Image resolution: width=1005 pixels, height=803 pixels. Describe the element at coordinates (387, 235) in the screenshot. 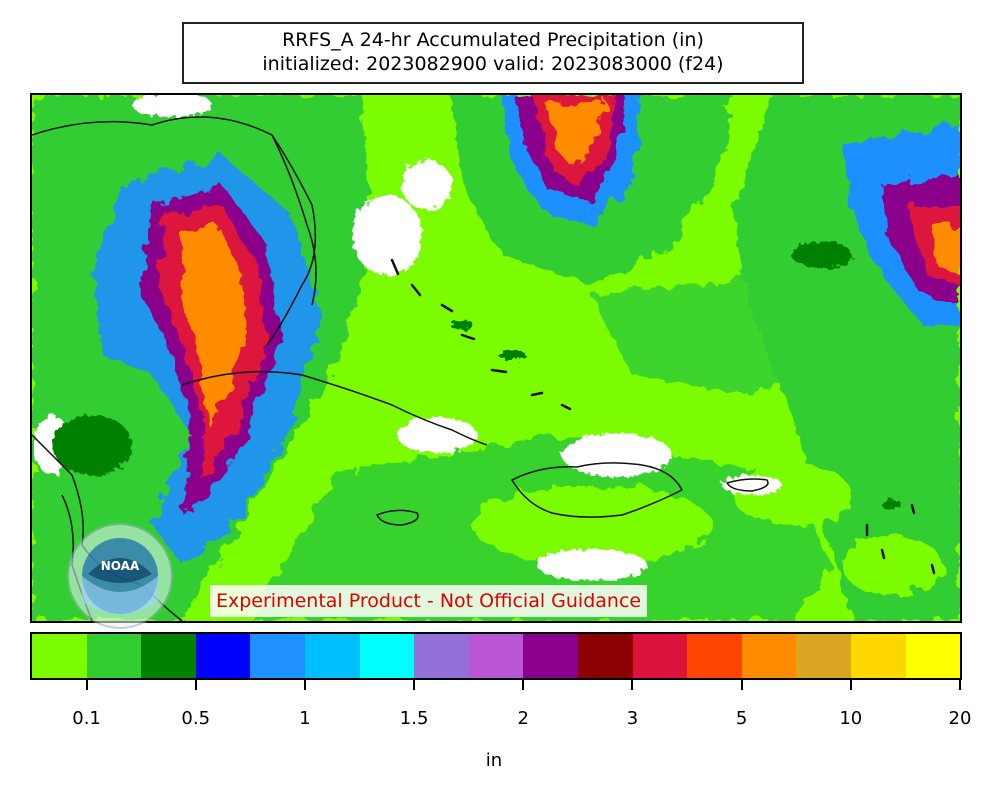

I see `white-area-florida` at that location.